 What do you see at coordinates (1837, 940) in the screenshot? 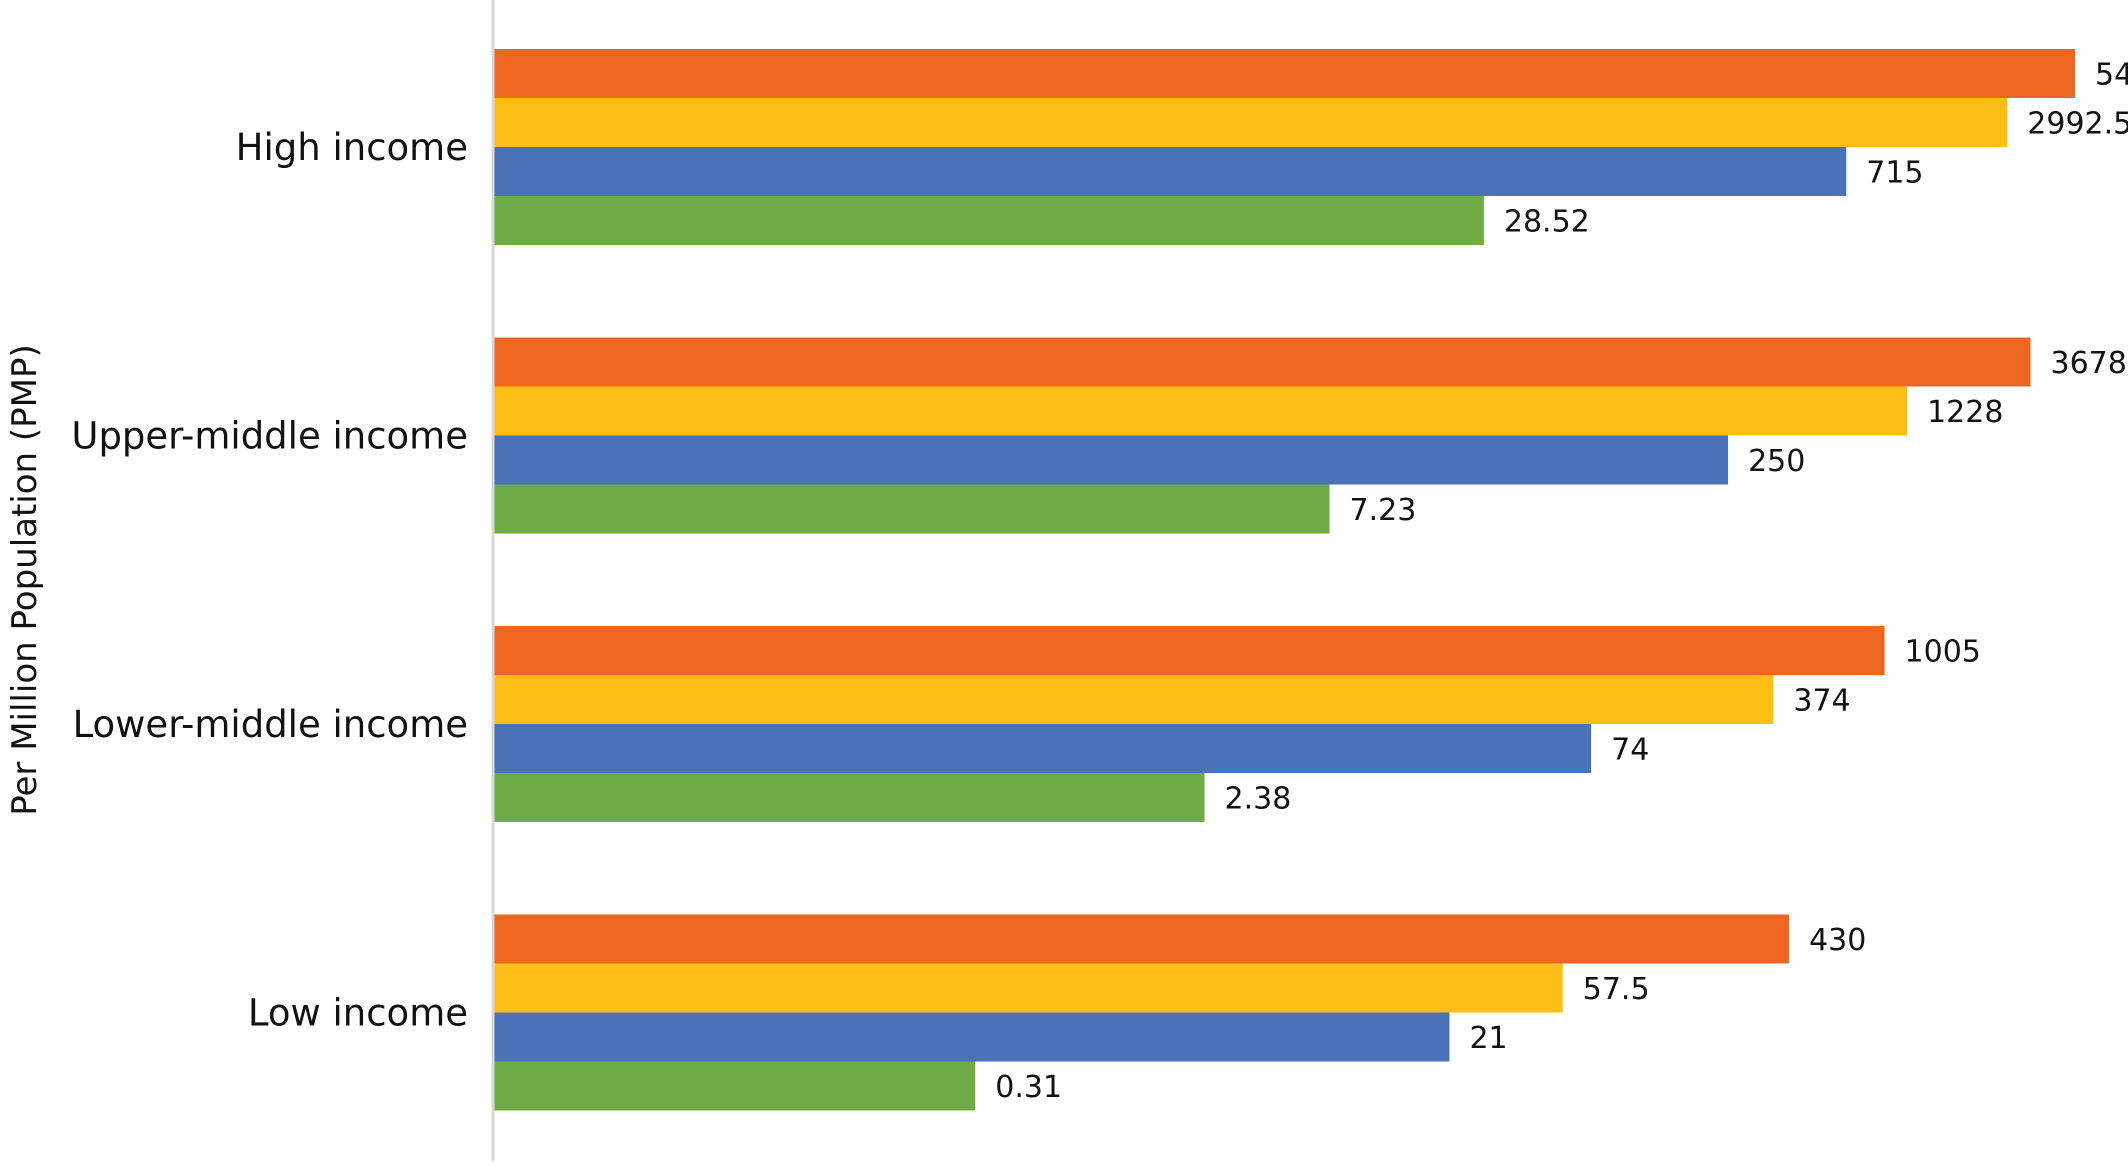
I see `data-label: 430` at bounding box center [1837, 940].